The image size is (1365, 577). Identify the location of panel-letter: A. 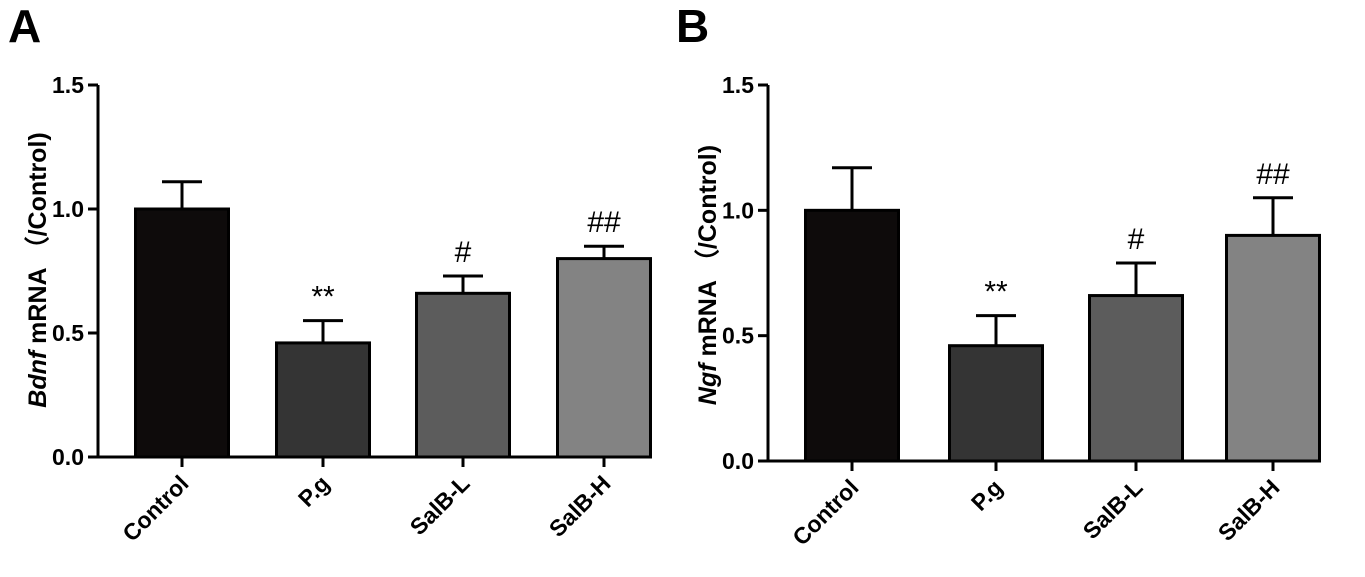
(24, 26).